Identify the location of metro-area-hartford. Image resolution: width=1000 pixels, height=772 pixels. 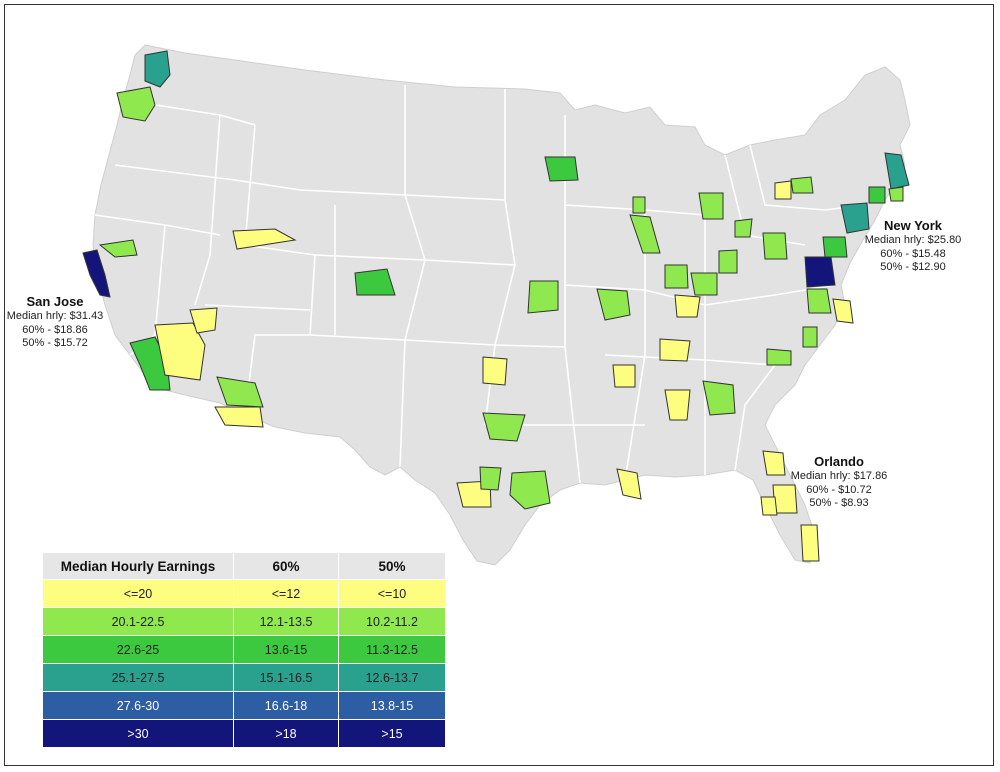
(877, 195).